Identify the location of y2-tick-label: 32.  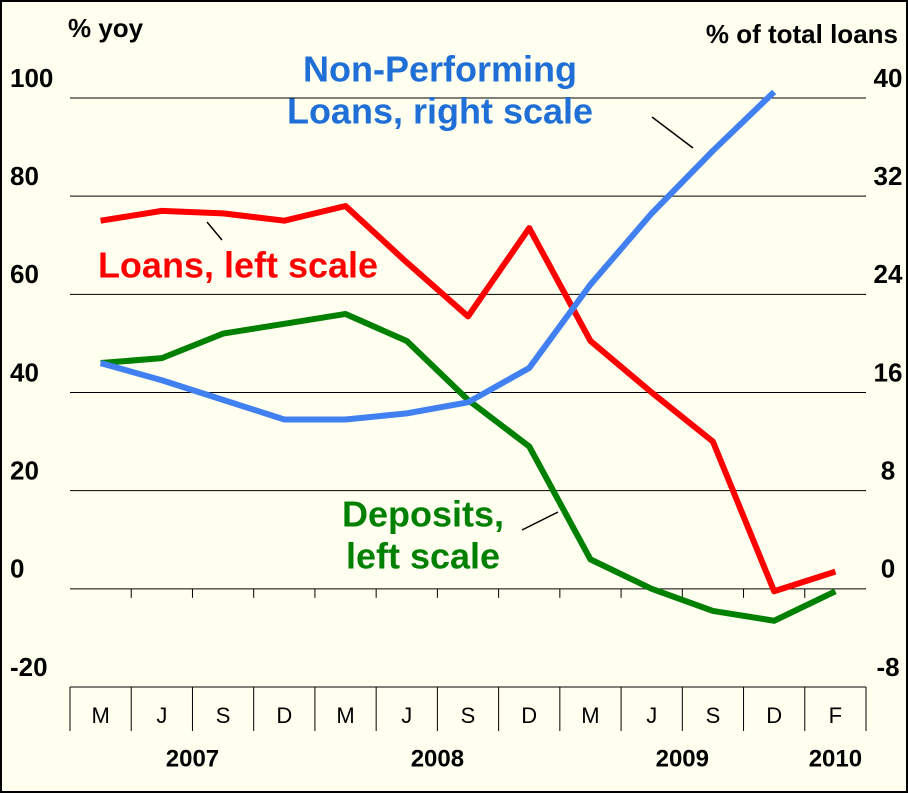
(888, 176).